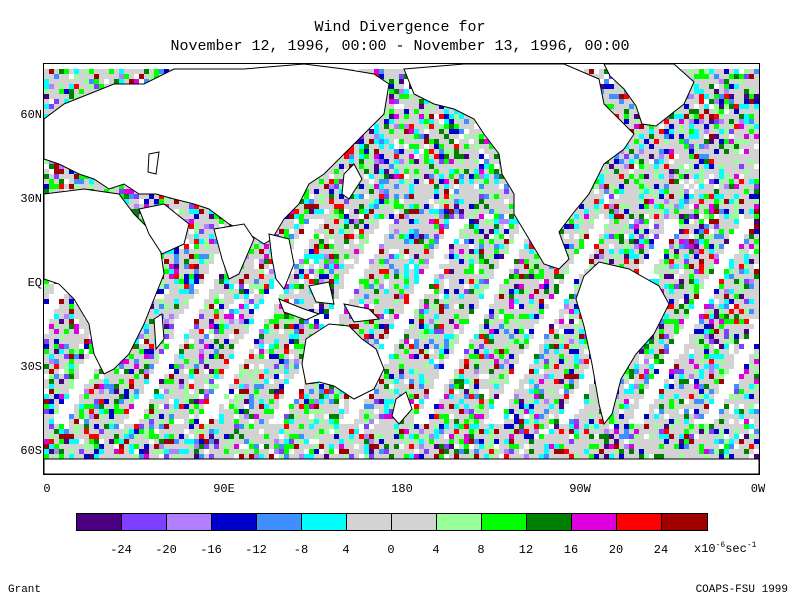  Describe the element at coordinates (31, 451) in the screenshot. I see `lat-label-60s: 60S` at that location.